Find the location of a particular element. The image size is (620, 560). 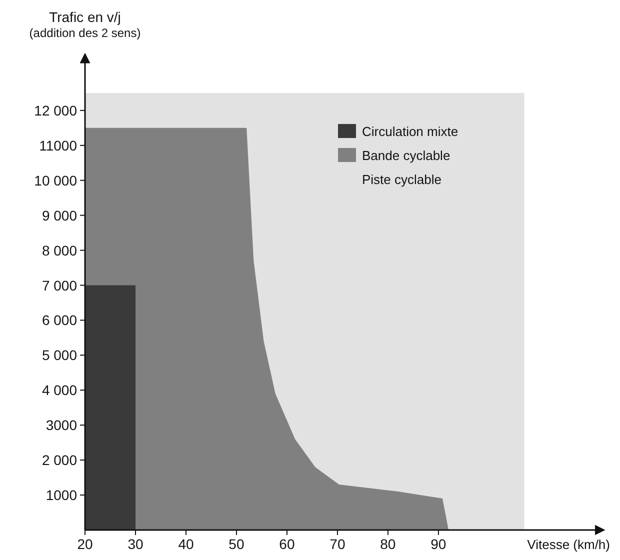

y-tick-label: 10 000 is located at coordinates (56, 180).